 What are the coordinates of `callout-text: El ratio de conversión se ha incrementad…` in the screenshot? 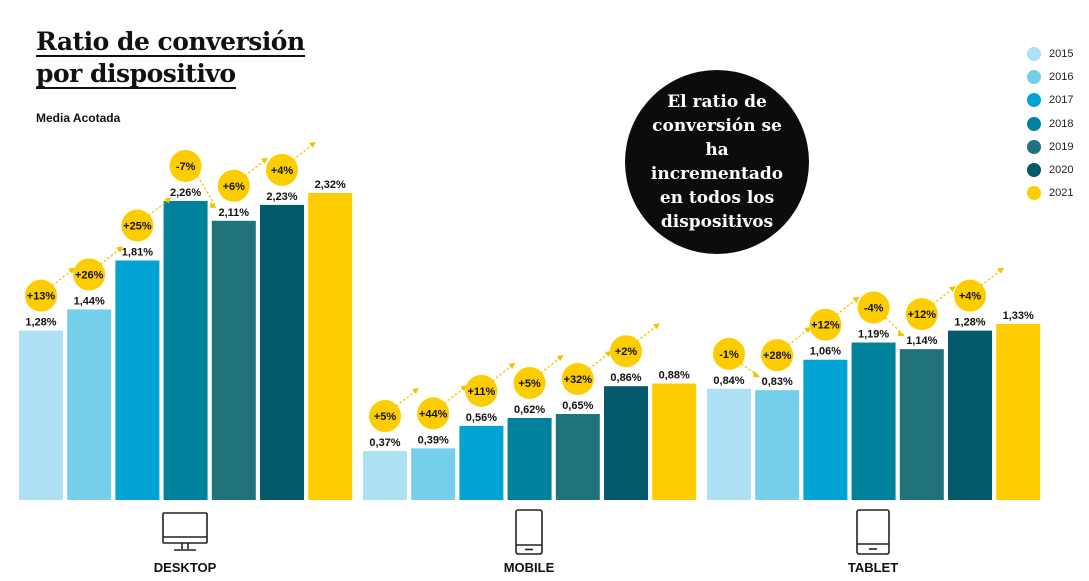 It's located at (717, 162).